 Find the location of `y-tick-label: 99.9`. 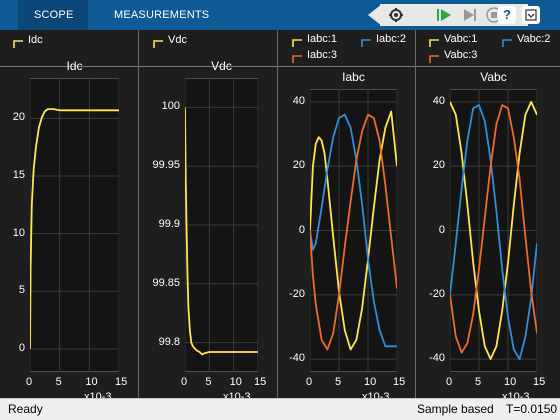

y-tick-label: 99.9 is located at coordinates (169, 224).